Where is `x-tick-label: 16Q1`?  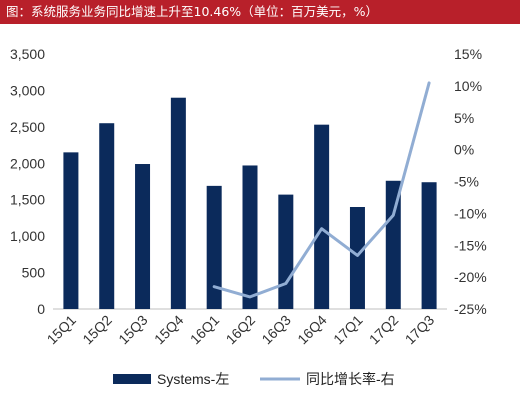 x-tick-label: 16Q1 is located at coordinates (205, 330).